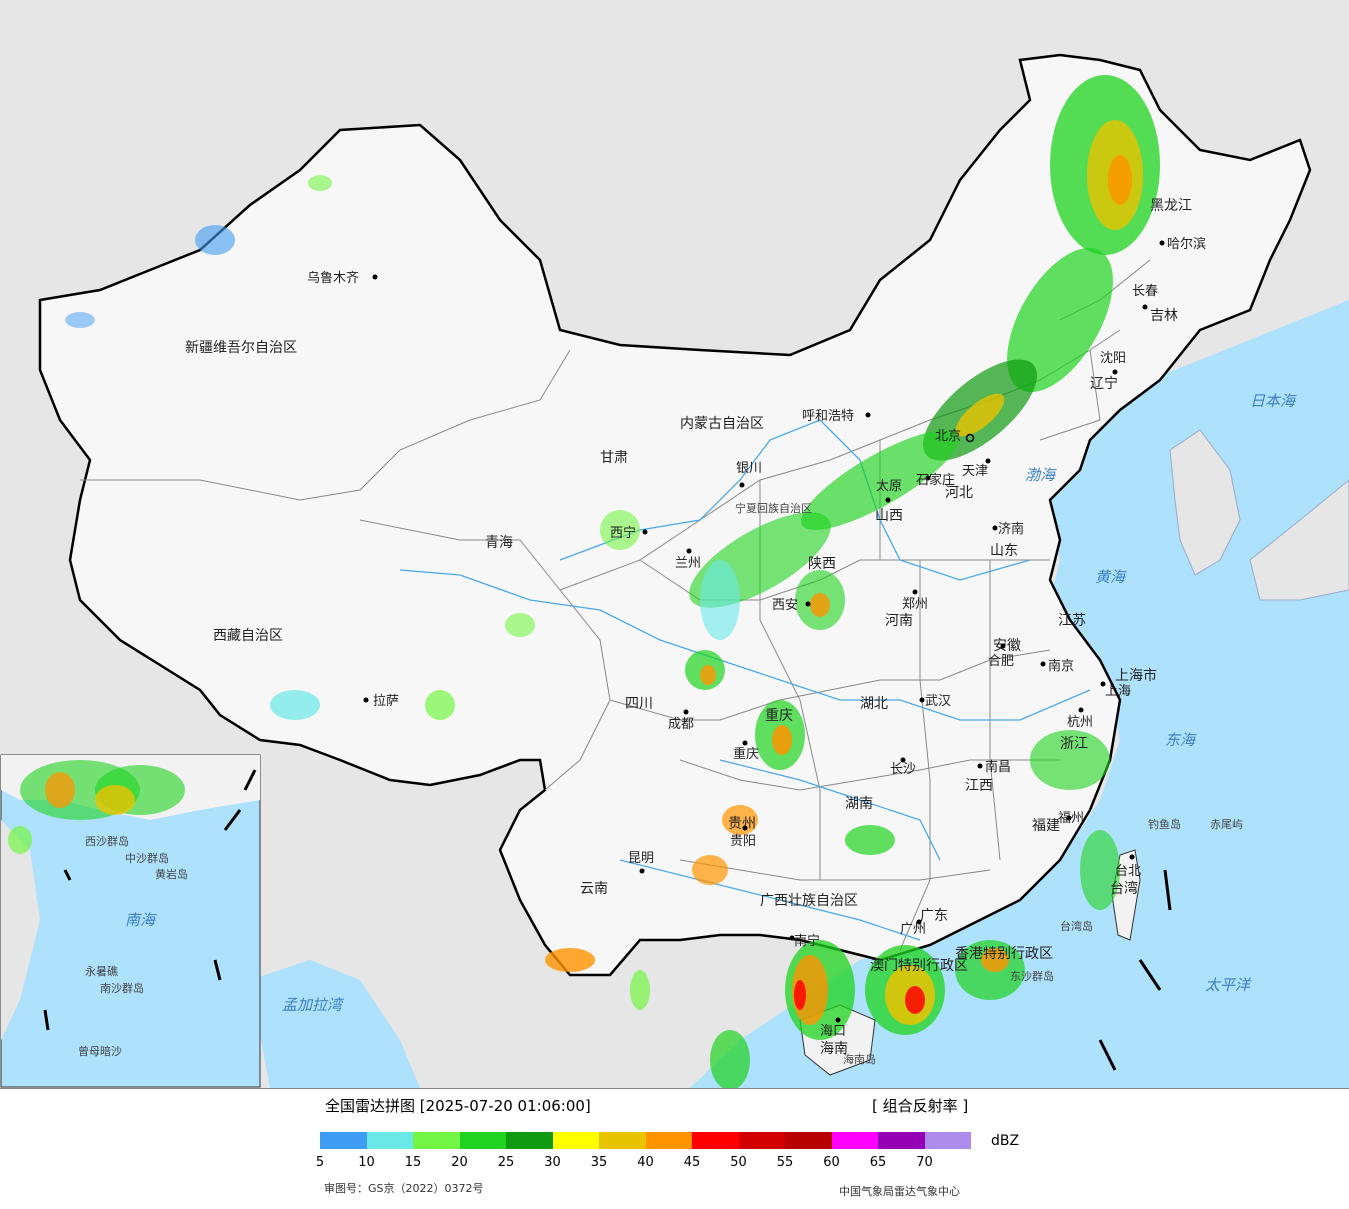 The height and width of the screenshot is (1209, 1349). I want to click on city-label: 南昌, so click(998, 767).